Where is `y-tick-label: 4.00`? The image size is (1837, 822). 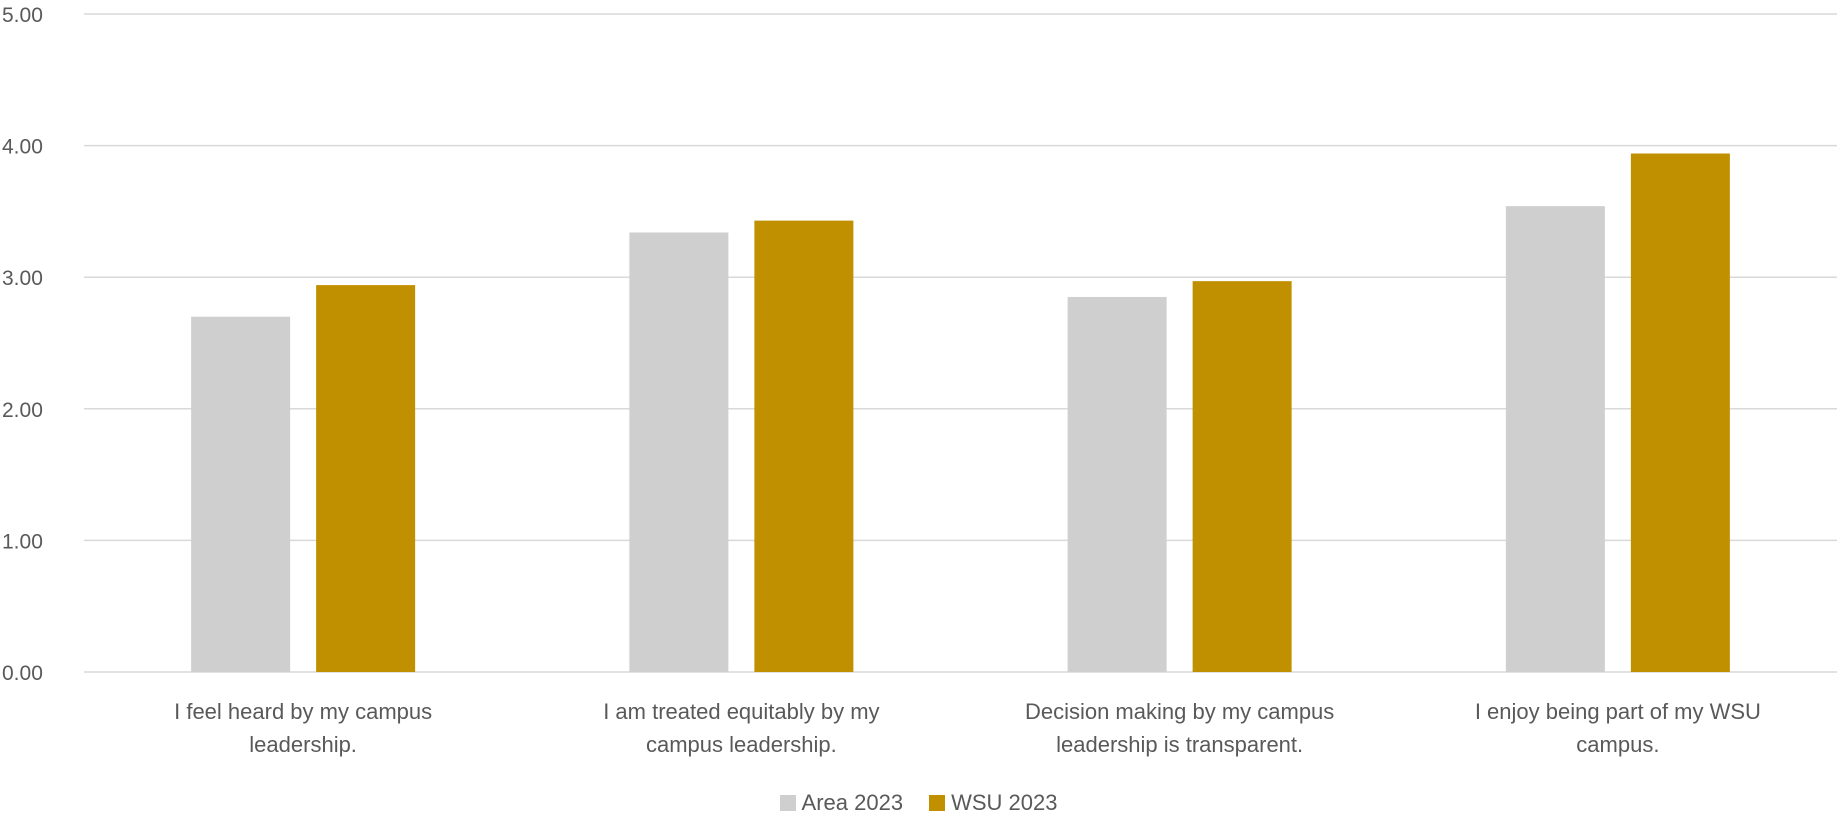
y-tick-label: 4.00 is located at coordinates (22, 147).